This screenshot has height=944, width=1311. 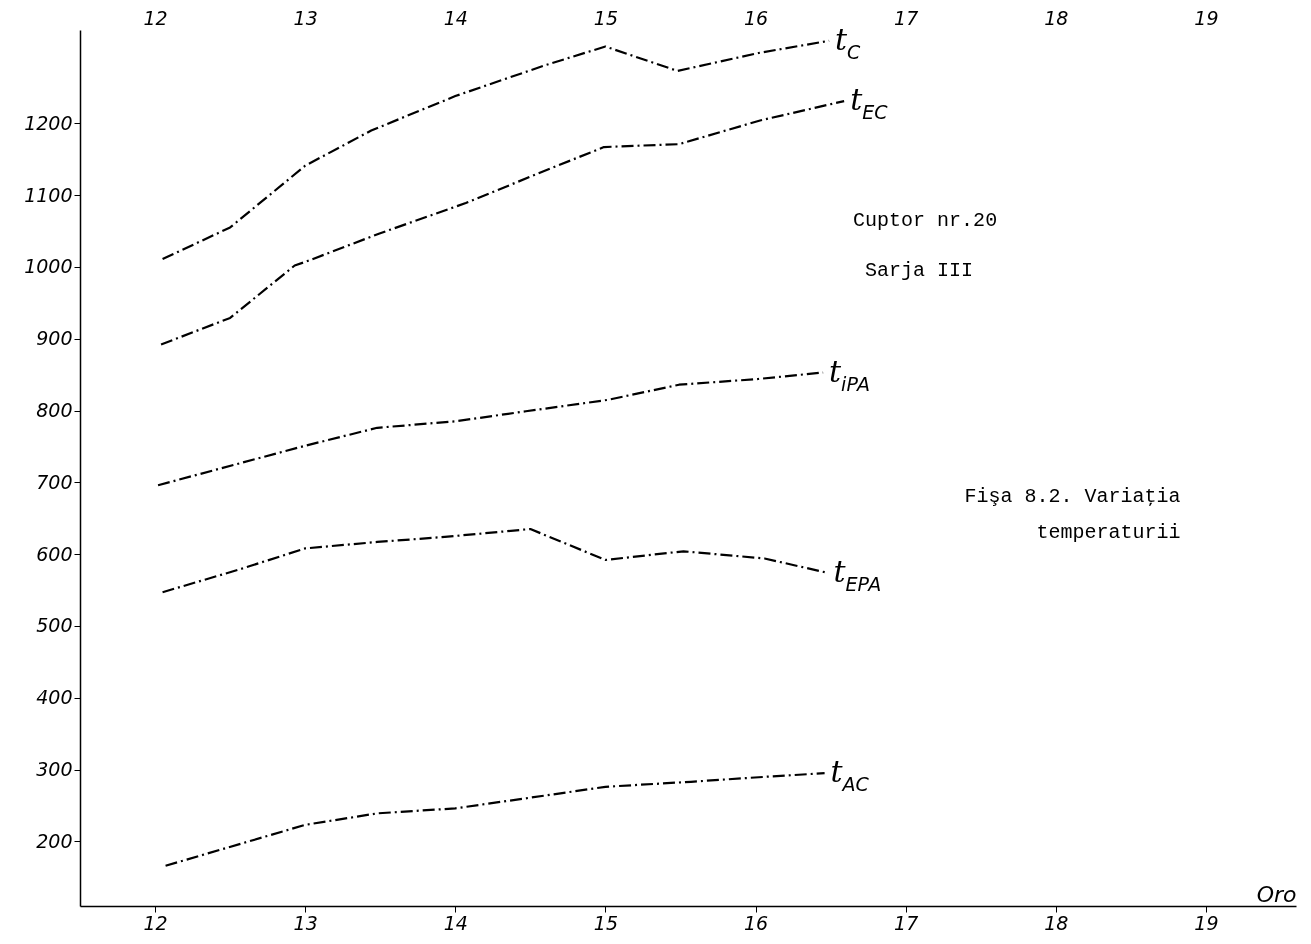 I want to click on y-tick-label: 900, so click(x=54, y=338).